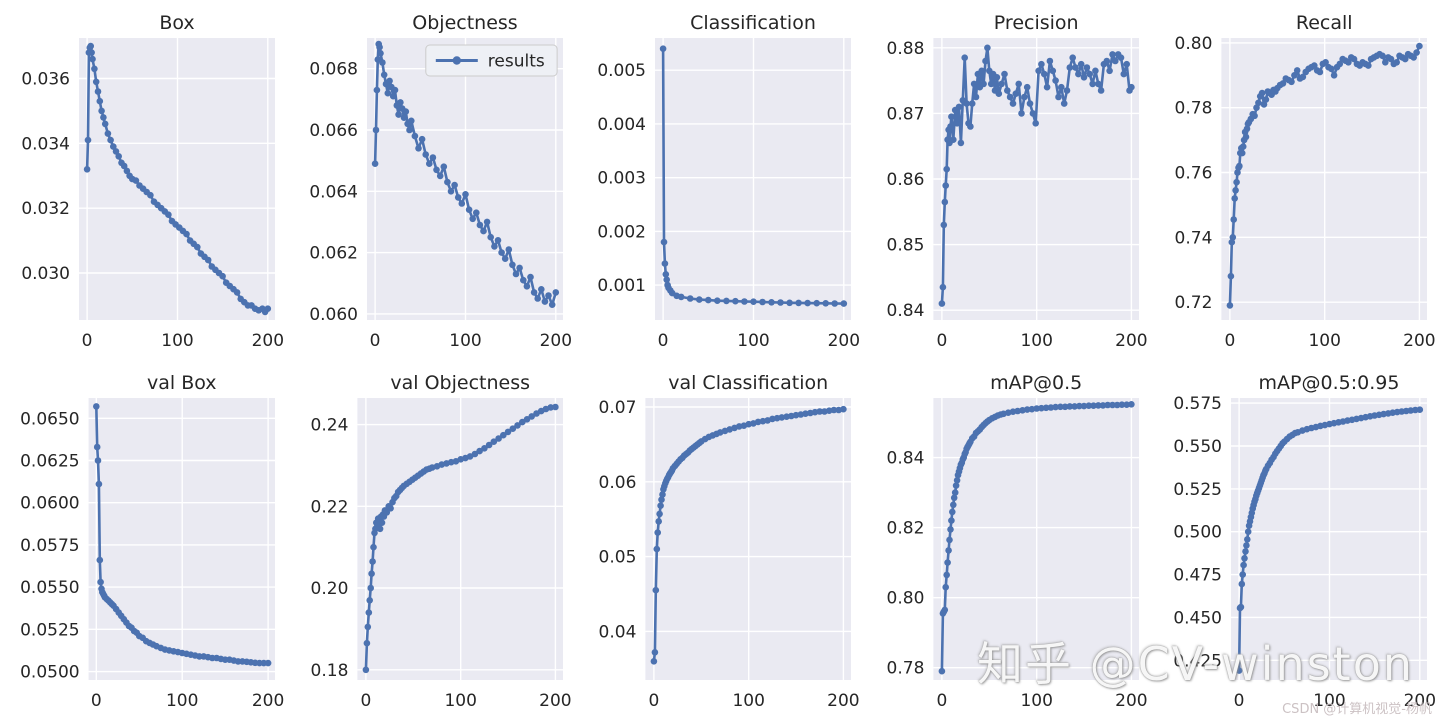  What do you see at coordinates (1036, 383) in the screenshot?
I see `chart-title: mAP@0.5` at bounding box center [1036, 383].